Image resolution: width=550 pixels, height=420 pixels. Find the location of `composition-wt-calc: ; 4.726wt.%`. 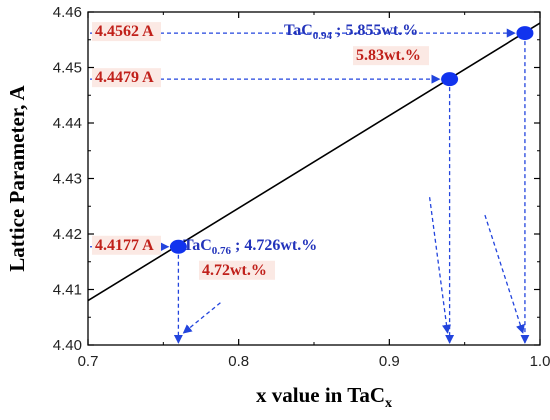

composition-wt-calc: ; 4.726wt.% is located at coordinates (274, 245).